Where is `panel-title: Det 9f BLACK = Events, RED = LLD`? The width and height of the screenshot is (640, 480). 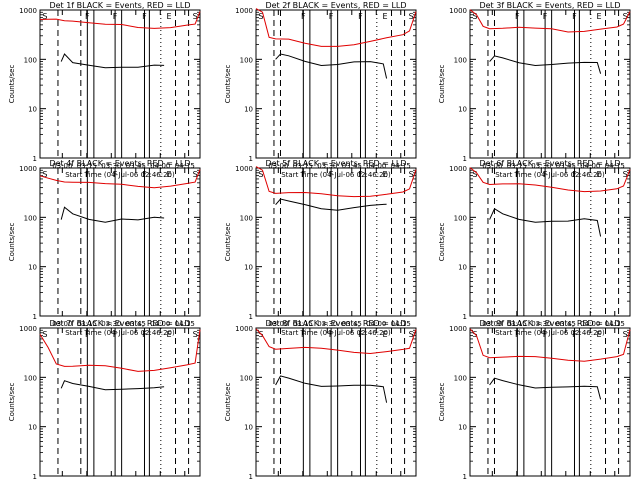
panel-title: Det 9f BLACK = Events, RED = LLD is located at coordinates (549, 323).